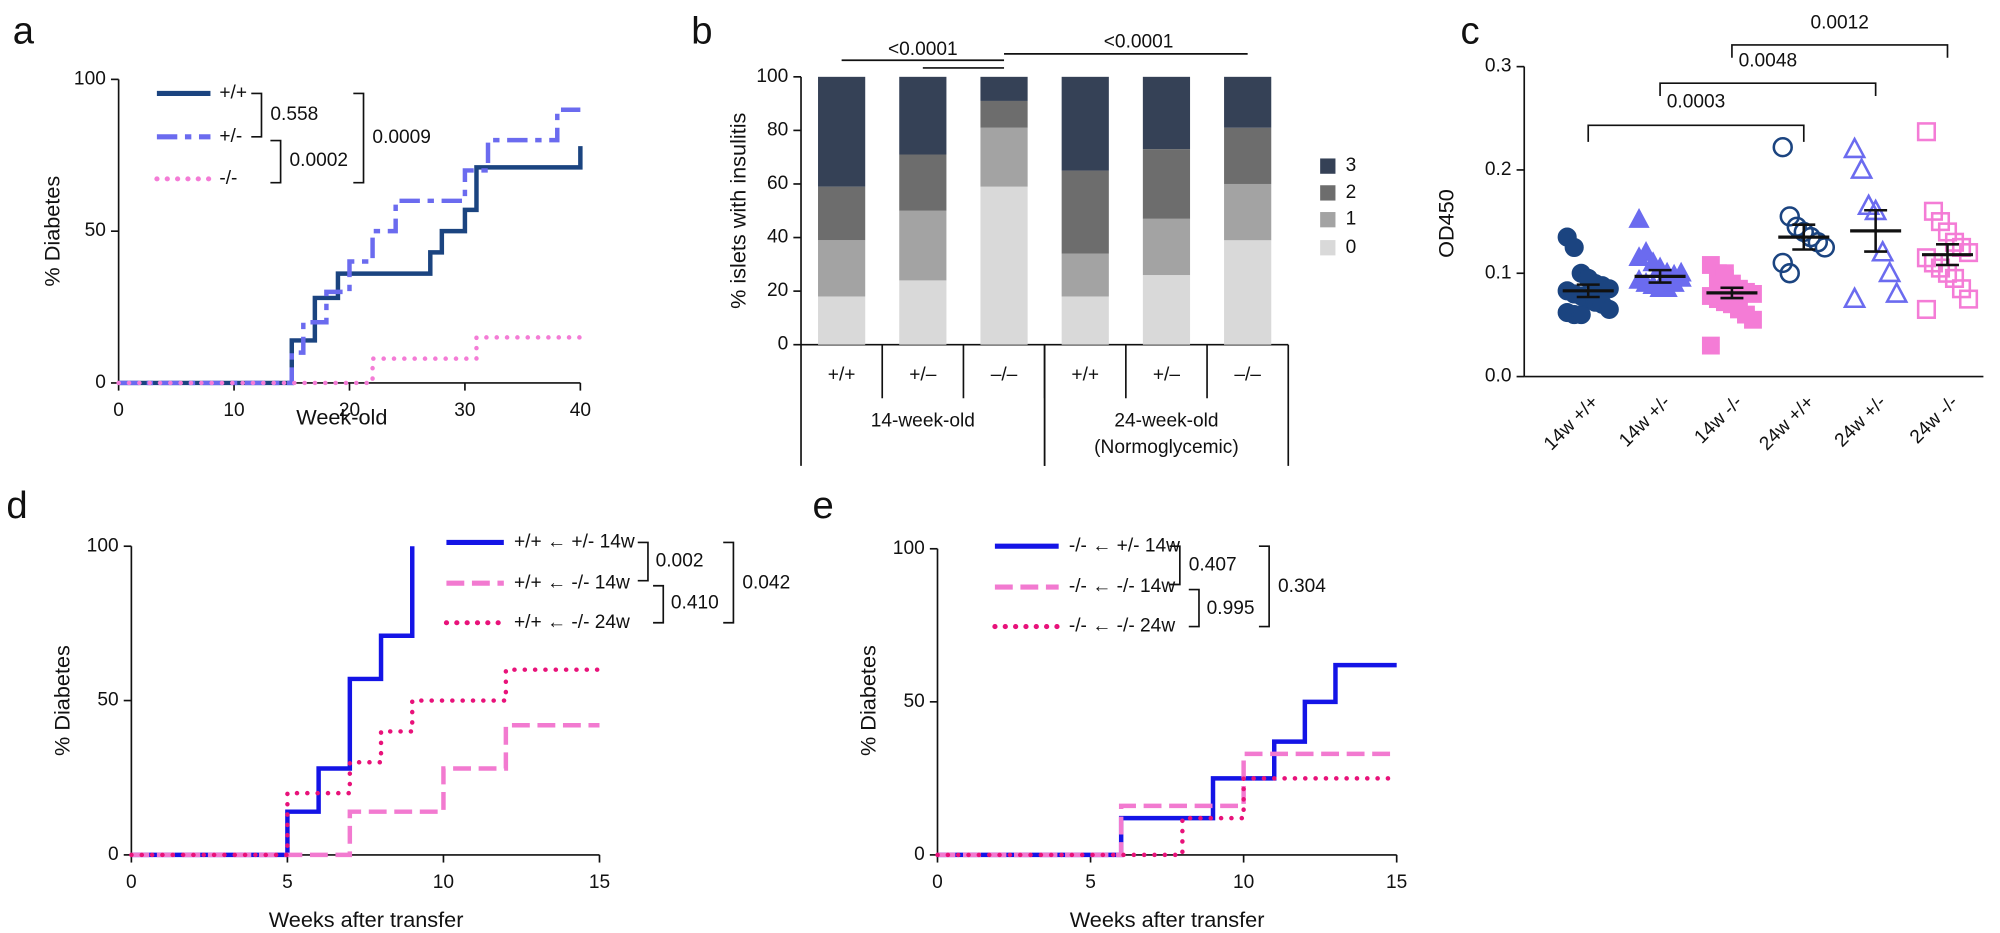 The image size is (2000, 933). I want to click on group-label: 14-week-old, so click(923, 420).